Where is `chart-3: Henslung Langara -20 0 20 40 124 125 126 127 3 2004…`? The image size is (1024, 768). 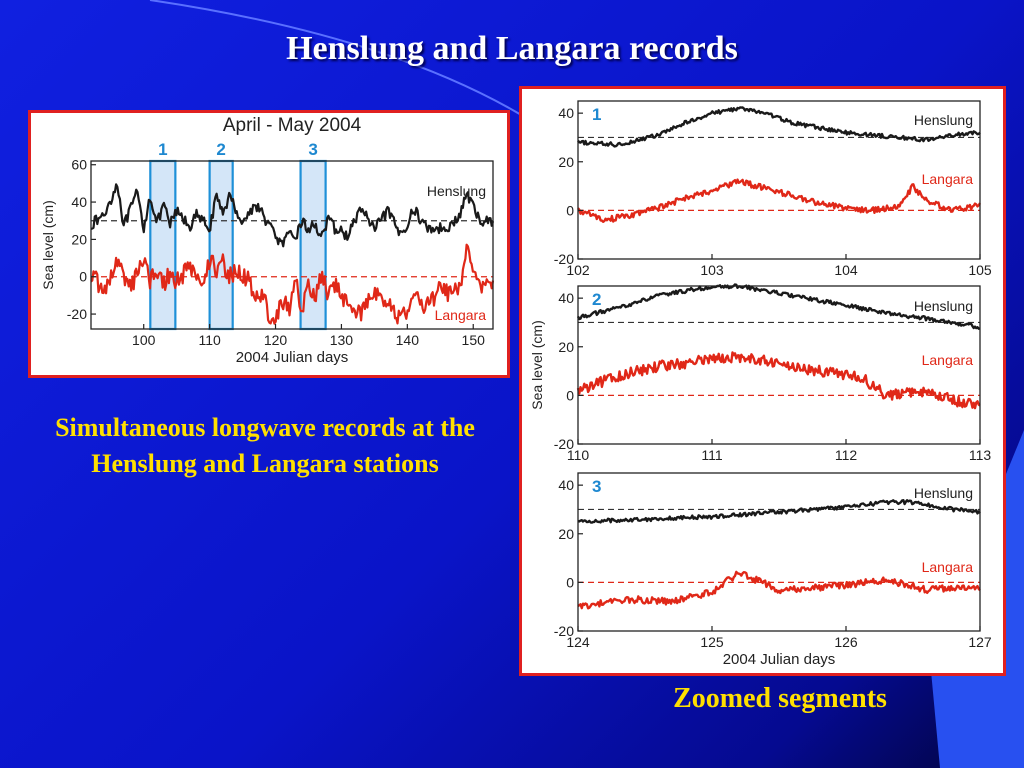 chart-3: Henslung Langara -20 0 20 40 124 125 126 127 3 2004… is located at coordinates (773, 570).